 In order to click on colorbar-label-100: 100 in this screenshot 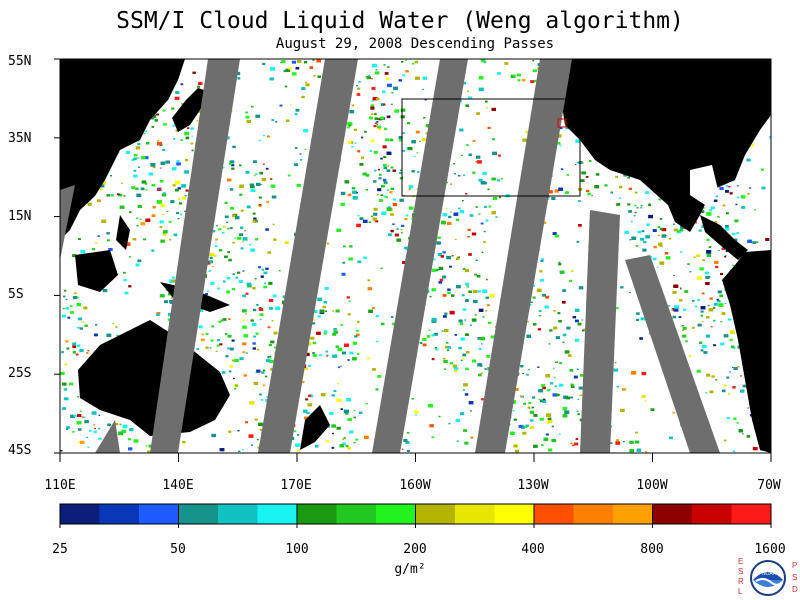, I will do `click(297, 549)`.